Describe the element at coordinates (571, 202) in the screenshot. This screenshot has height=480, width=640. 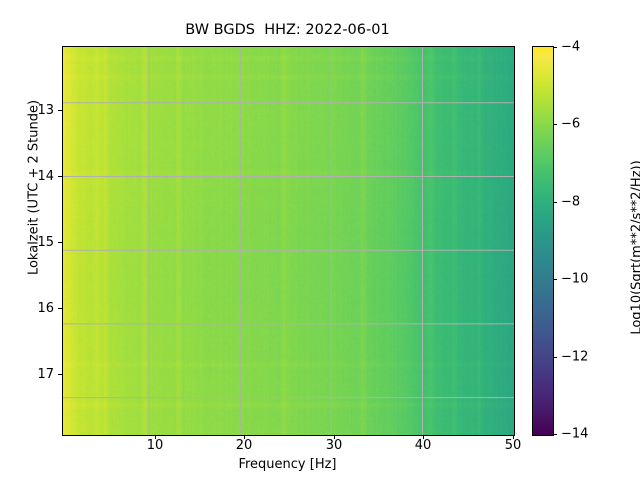
I see `colorbar-tick-label: −8` at that location.